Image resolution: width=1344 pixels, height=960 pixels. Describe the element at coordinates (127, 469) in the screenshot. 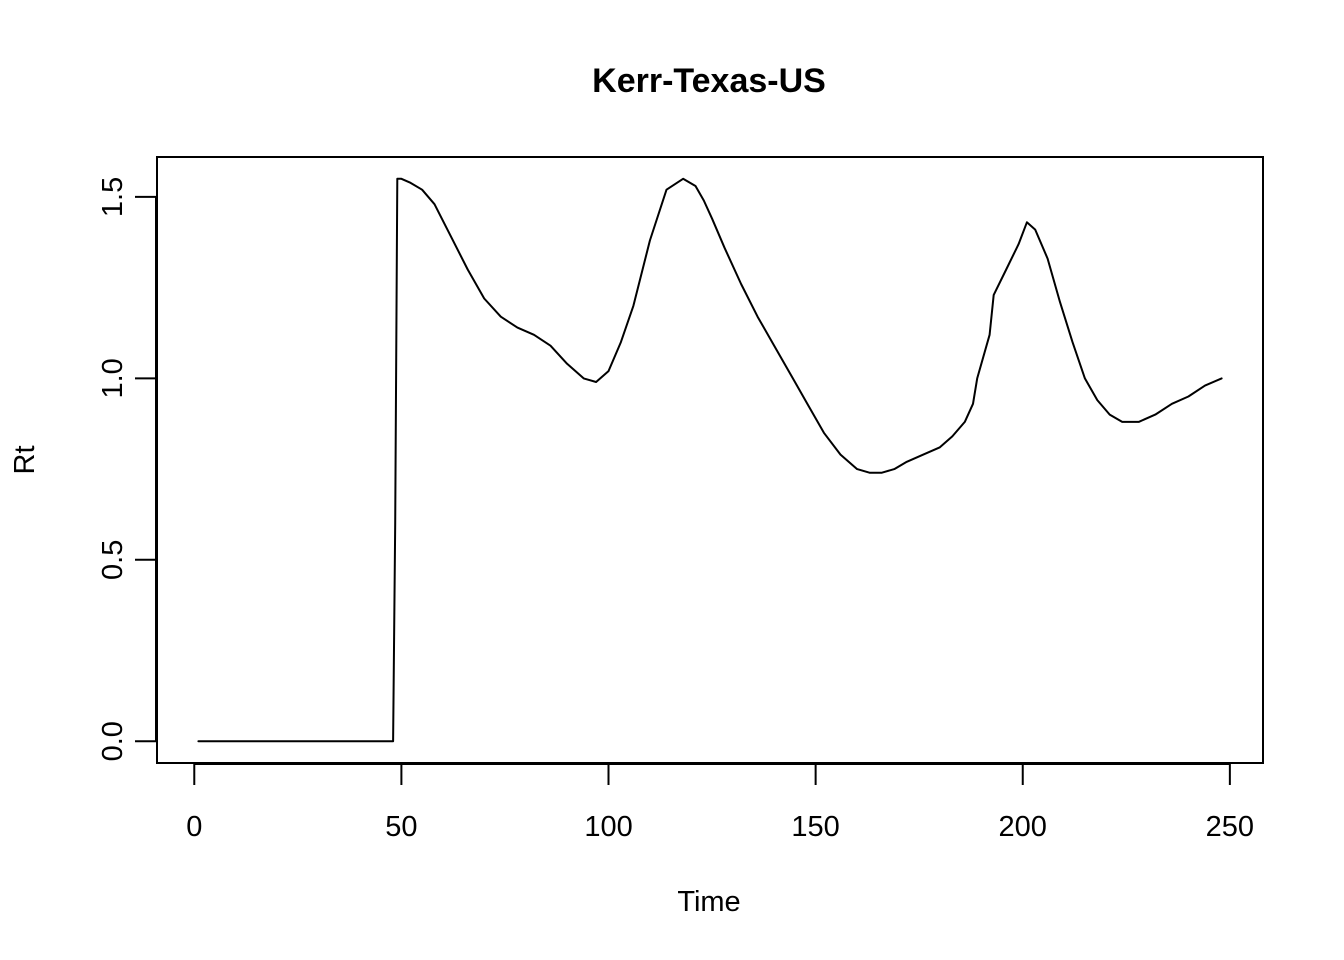

I see `y-axis: 0.0 0.5 1.0 1.5` at that location.